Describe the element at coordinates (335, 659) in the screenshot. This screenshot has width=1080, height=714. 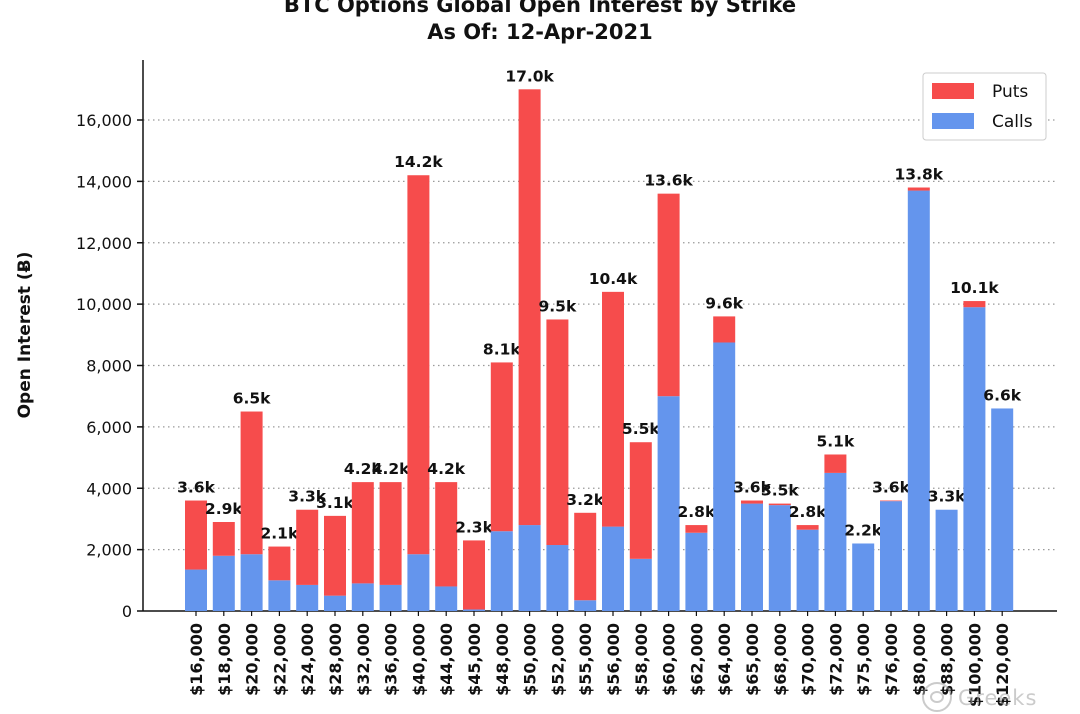
I see `x-tick-label: $28,000` at that location.